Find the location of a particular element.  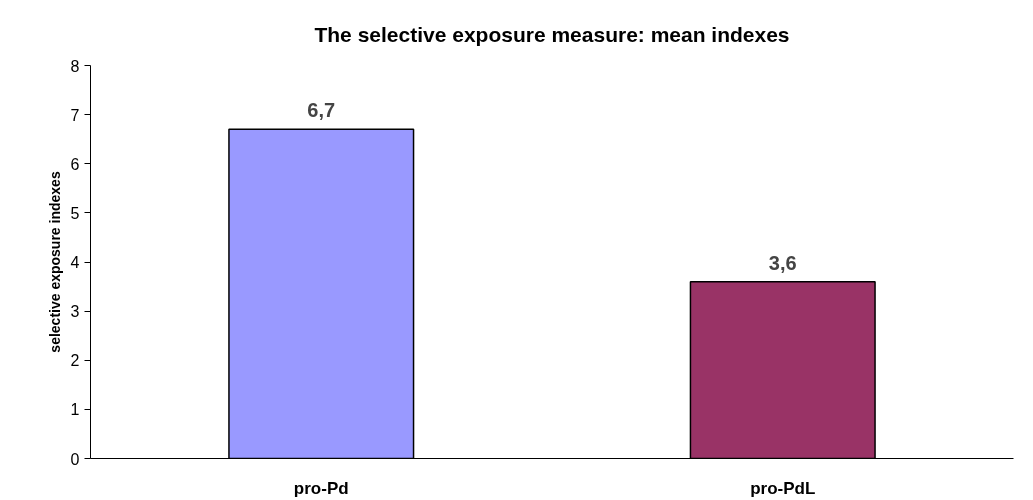

y-axis-title: selective exposure indexes is located at coordinates (54, 262).